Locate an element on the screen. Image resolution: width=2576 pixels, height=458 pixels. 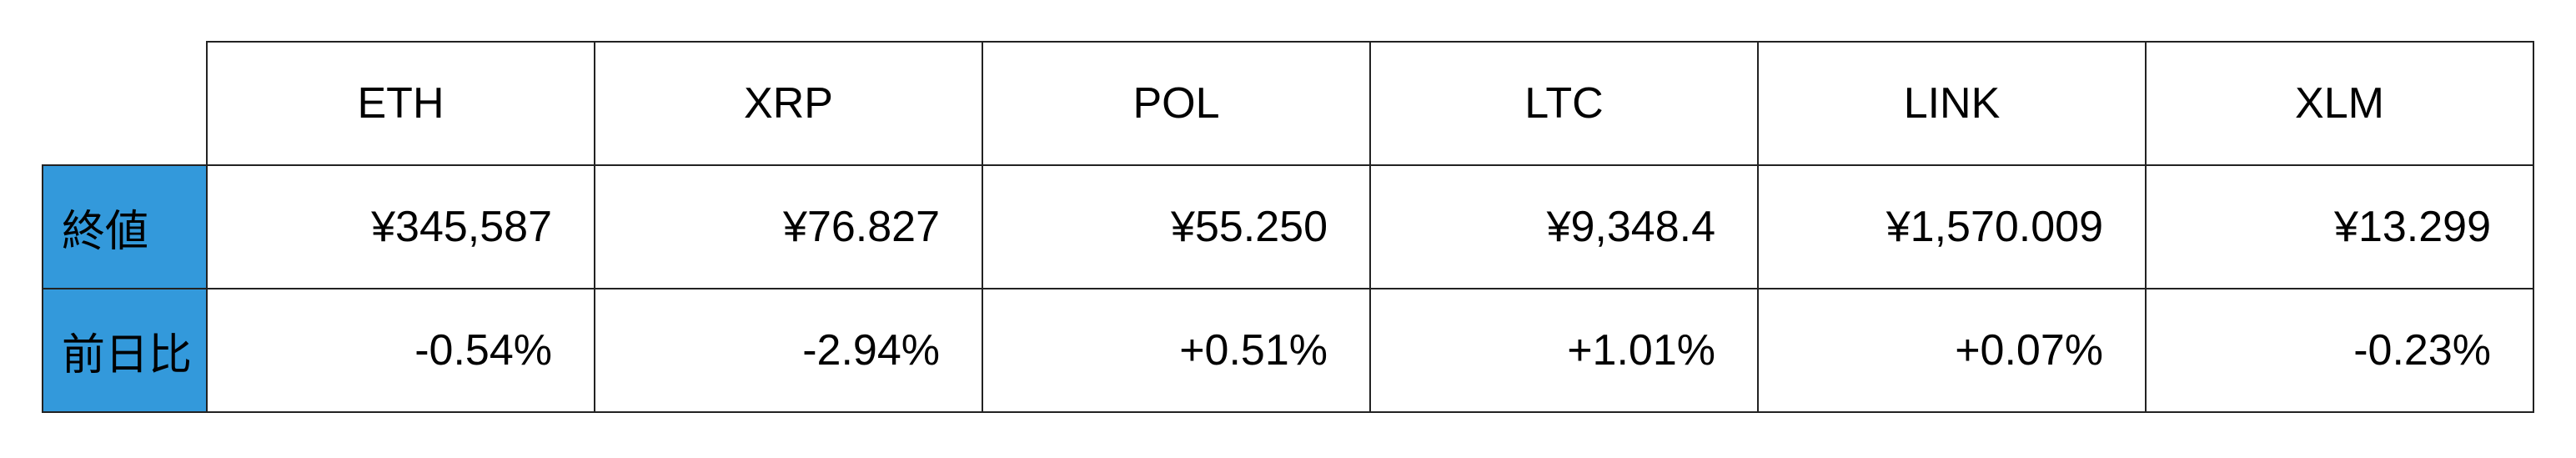
column-header-xlm: XLM is located at coordinates (2339, 103).